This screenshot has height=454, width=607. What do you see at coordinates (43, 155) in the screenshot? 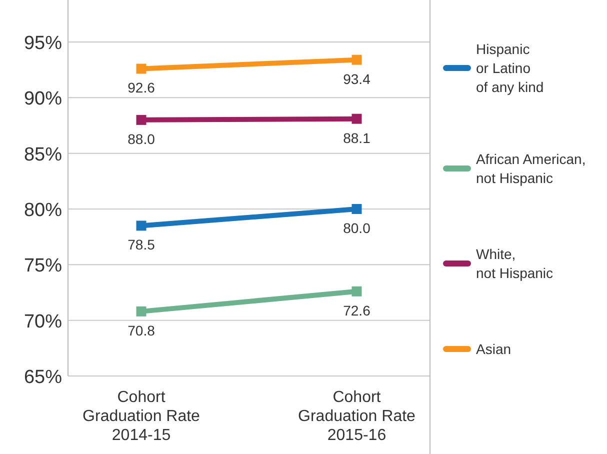
I see `y-tick-label: 85%` at bounding box center [43, 155].